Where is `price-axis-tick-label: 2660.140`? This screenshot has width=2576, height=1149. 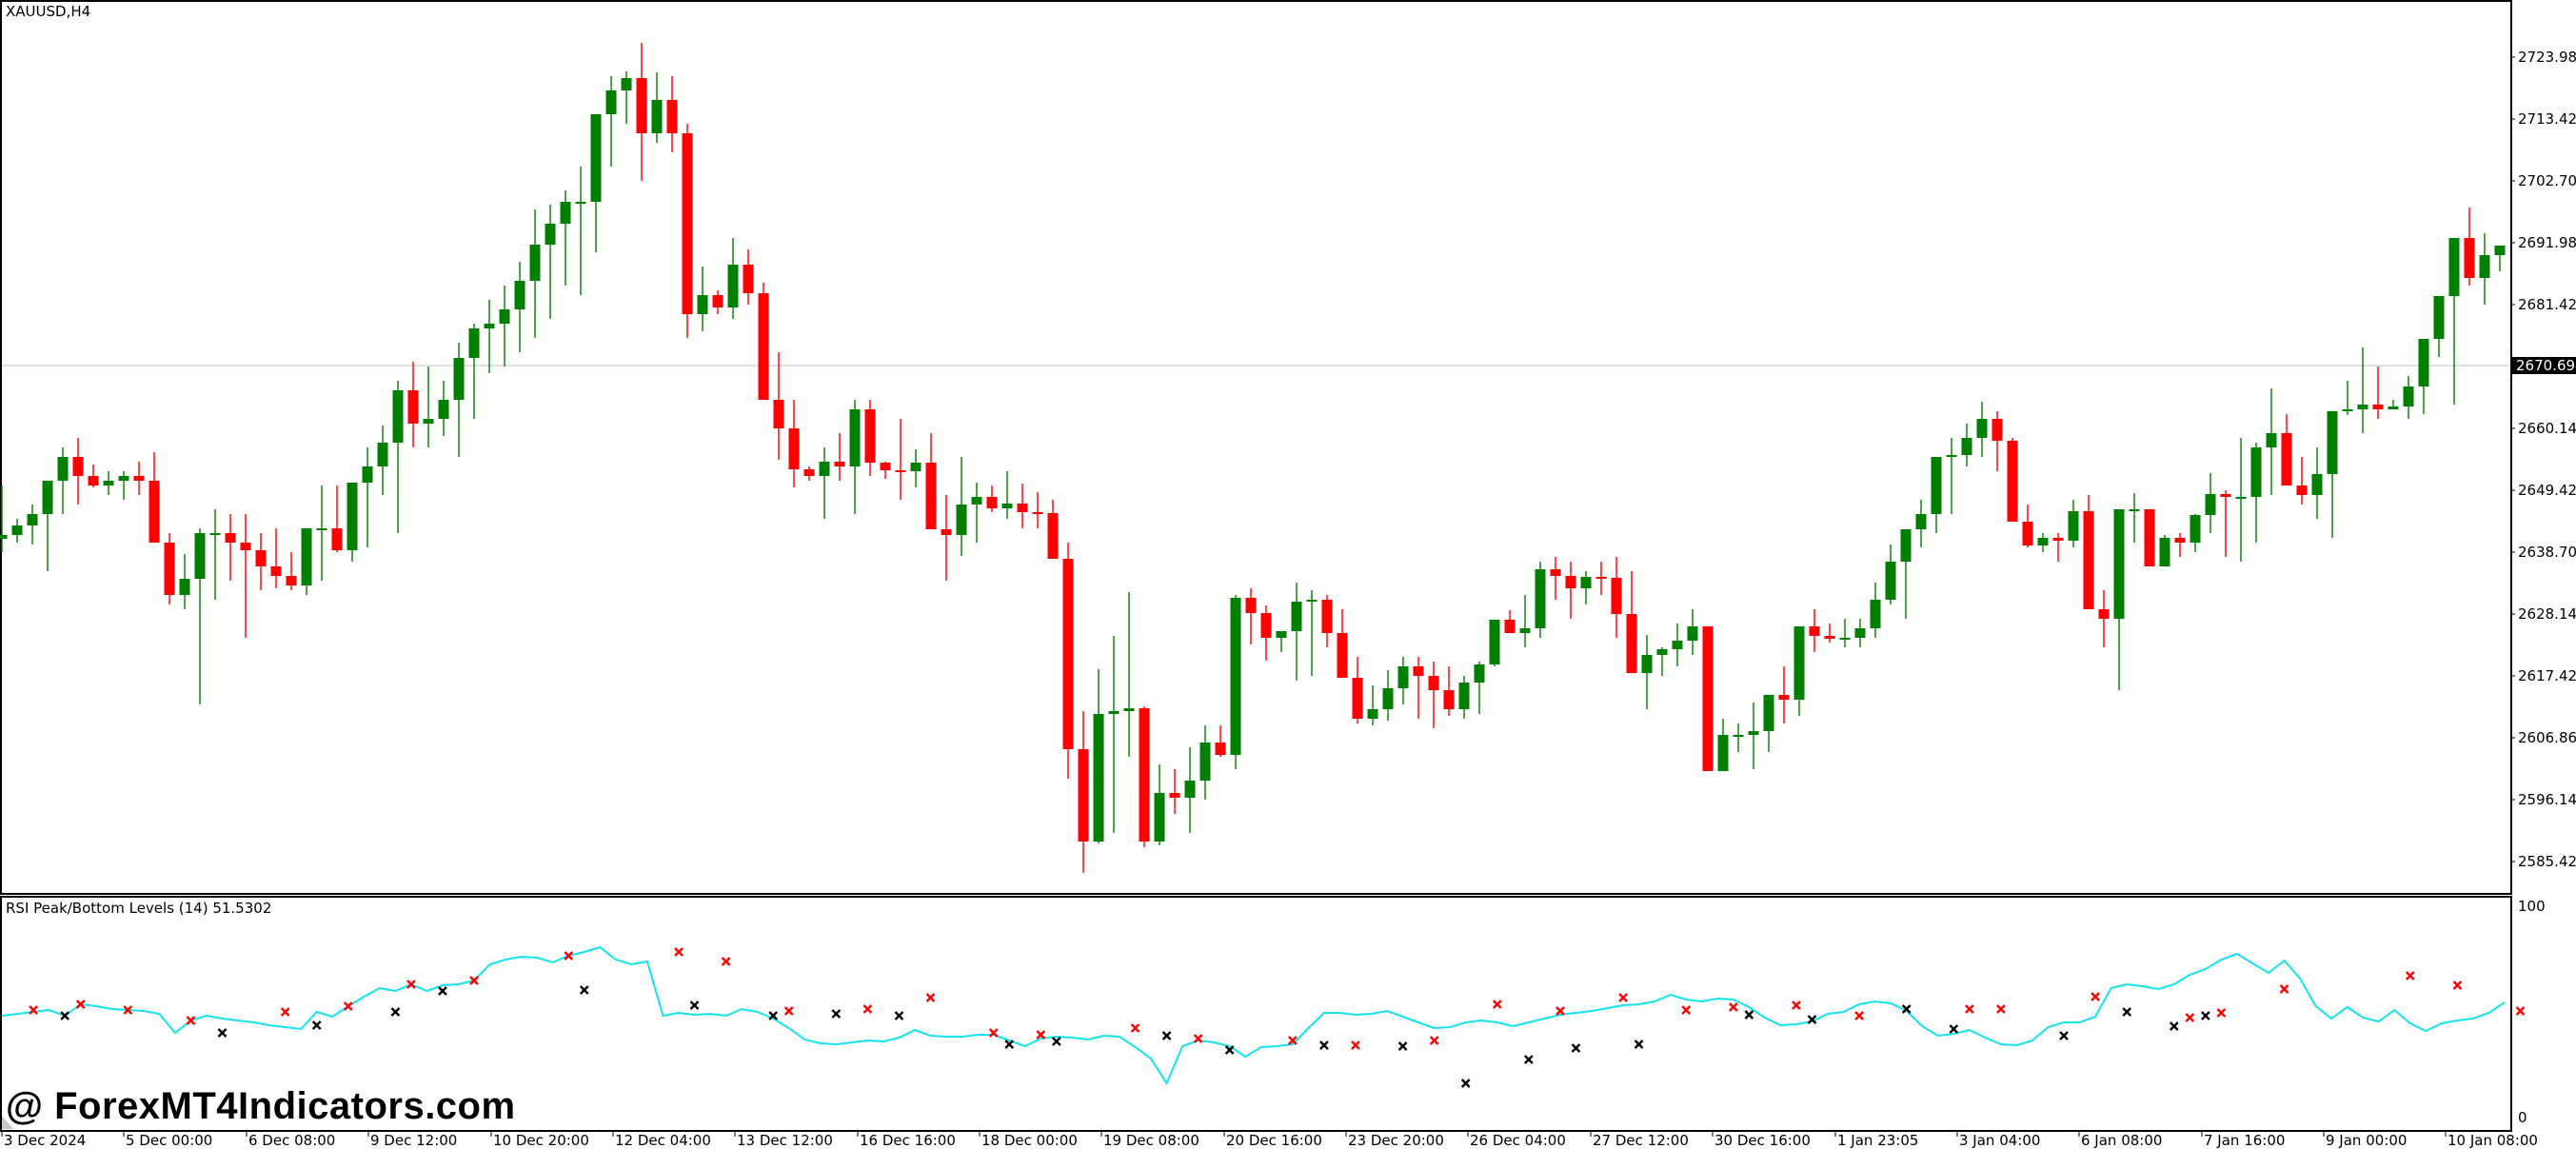
price-axis-tick-label: 2660.140 is located at coordinates (2547, 429).